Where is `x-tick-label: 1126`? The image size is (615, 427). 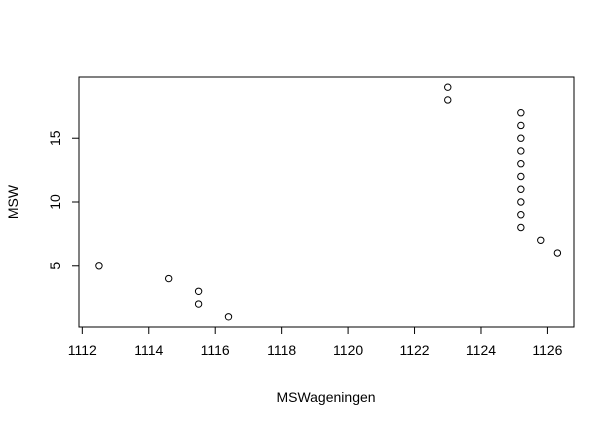
x-tick-label: 1126 is located at coordinates (547, 350).